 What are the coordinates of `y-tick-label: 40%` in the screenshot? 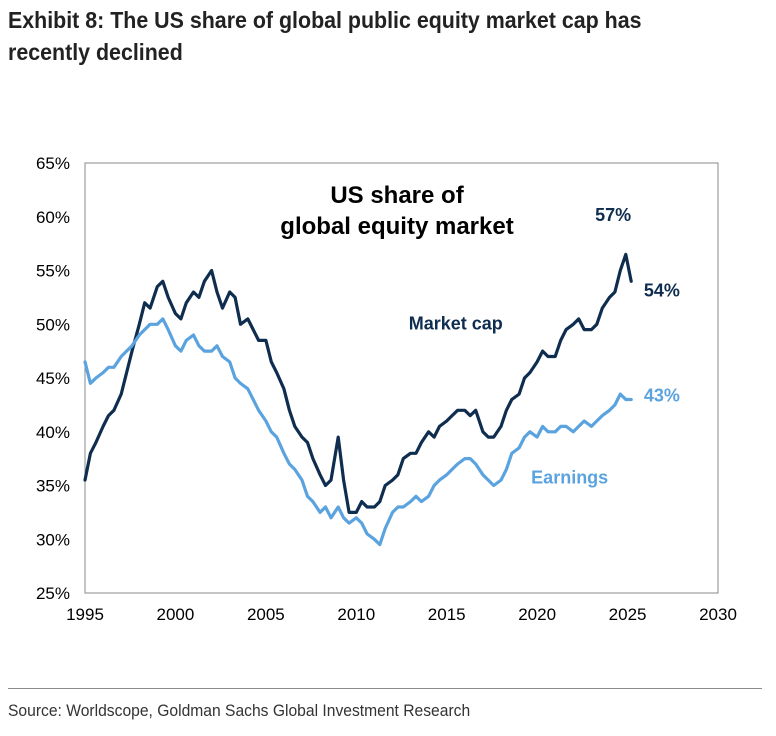 It's located at (53, 432).